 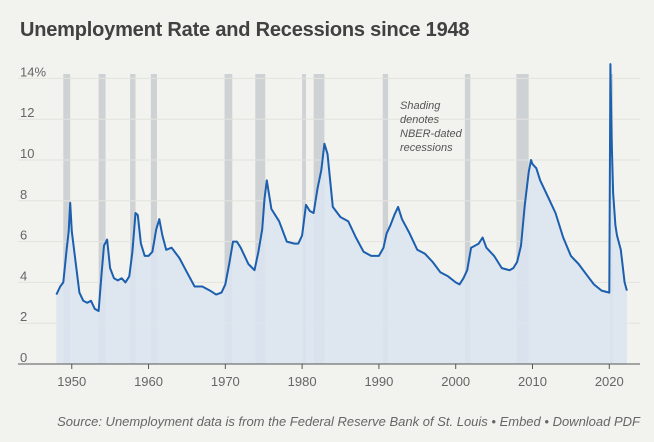 What do you see at coordinates (23, 235) in the screenshot?
I see `y-tick-label: 6` at bounding box center [23, 235].